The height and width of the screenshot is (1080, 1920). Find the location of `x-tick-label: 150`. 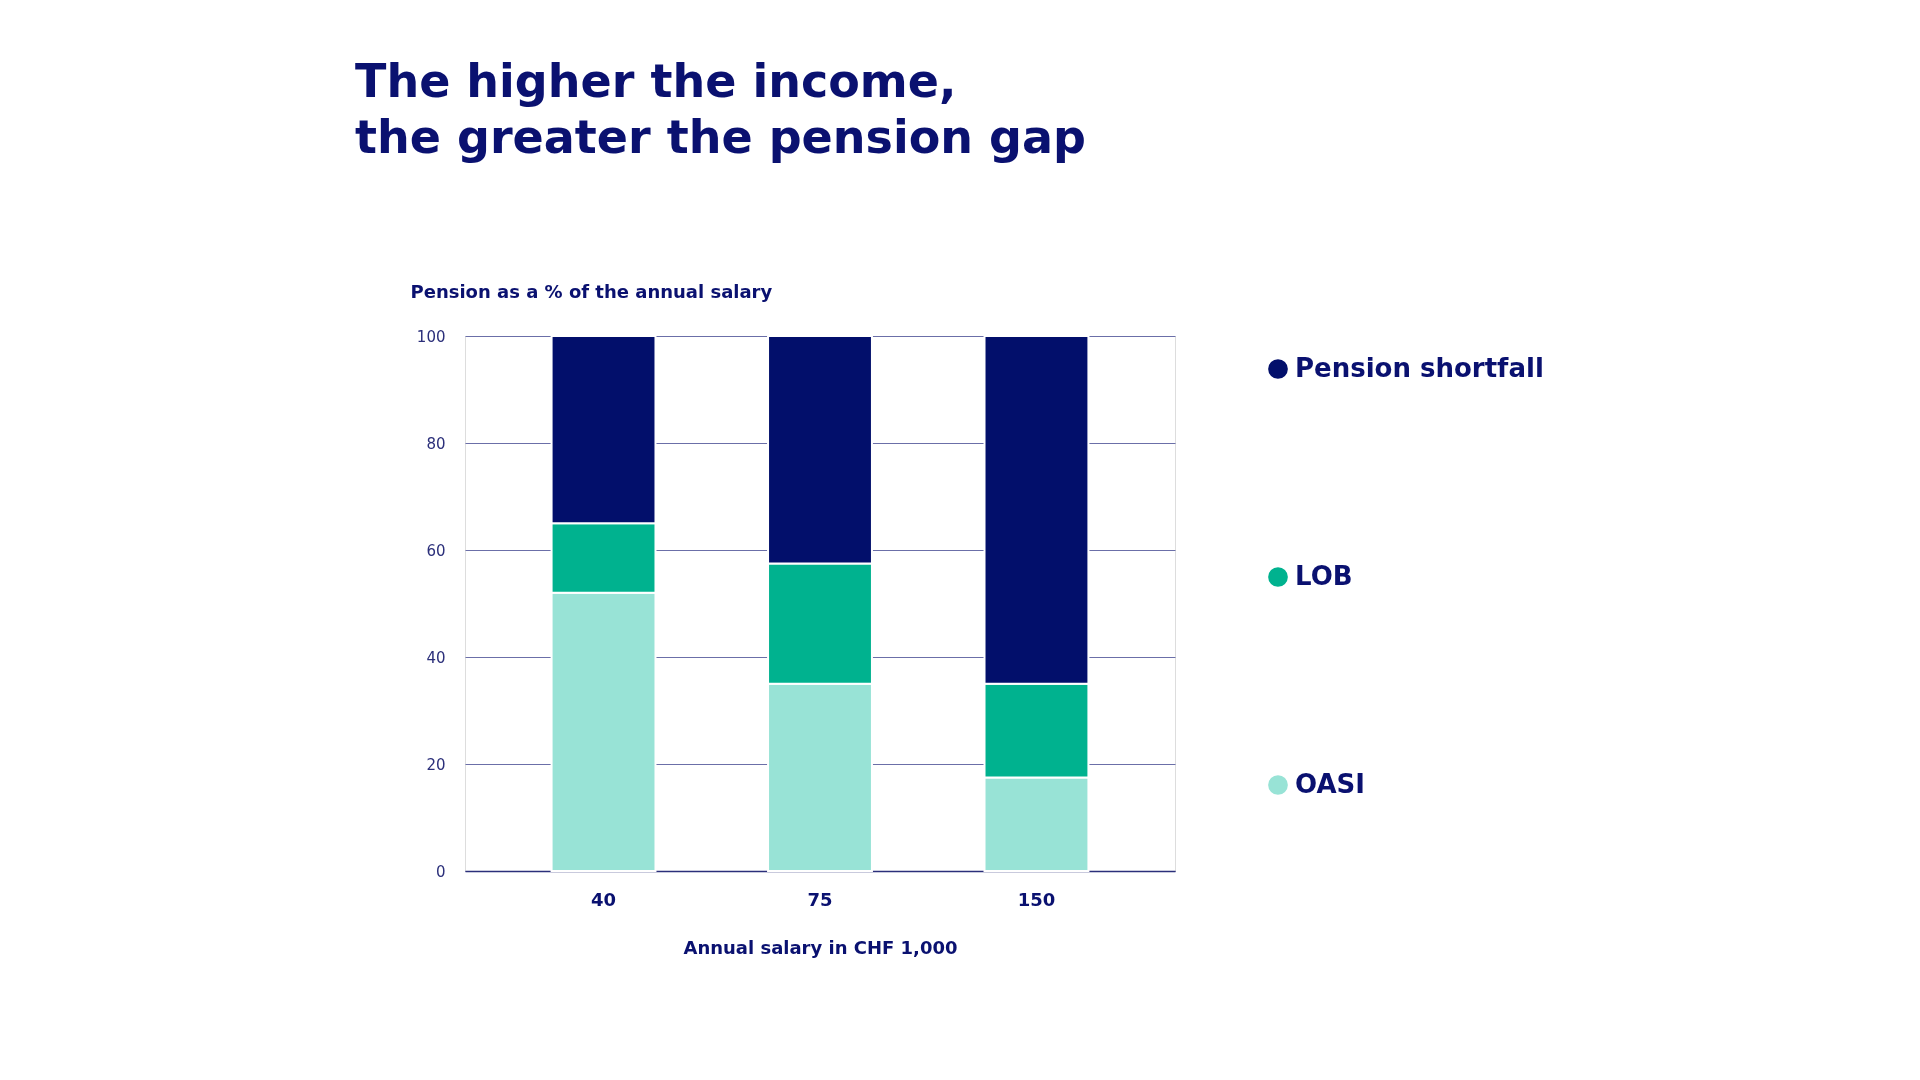

x-tick-label: 150 is located at coordinates (1036, 899).